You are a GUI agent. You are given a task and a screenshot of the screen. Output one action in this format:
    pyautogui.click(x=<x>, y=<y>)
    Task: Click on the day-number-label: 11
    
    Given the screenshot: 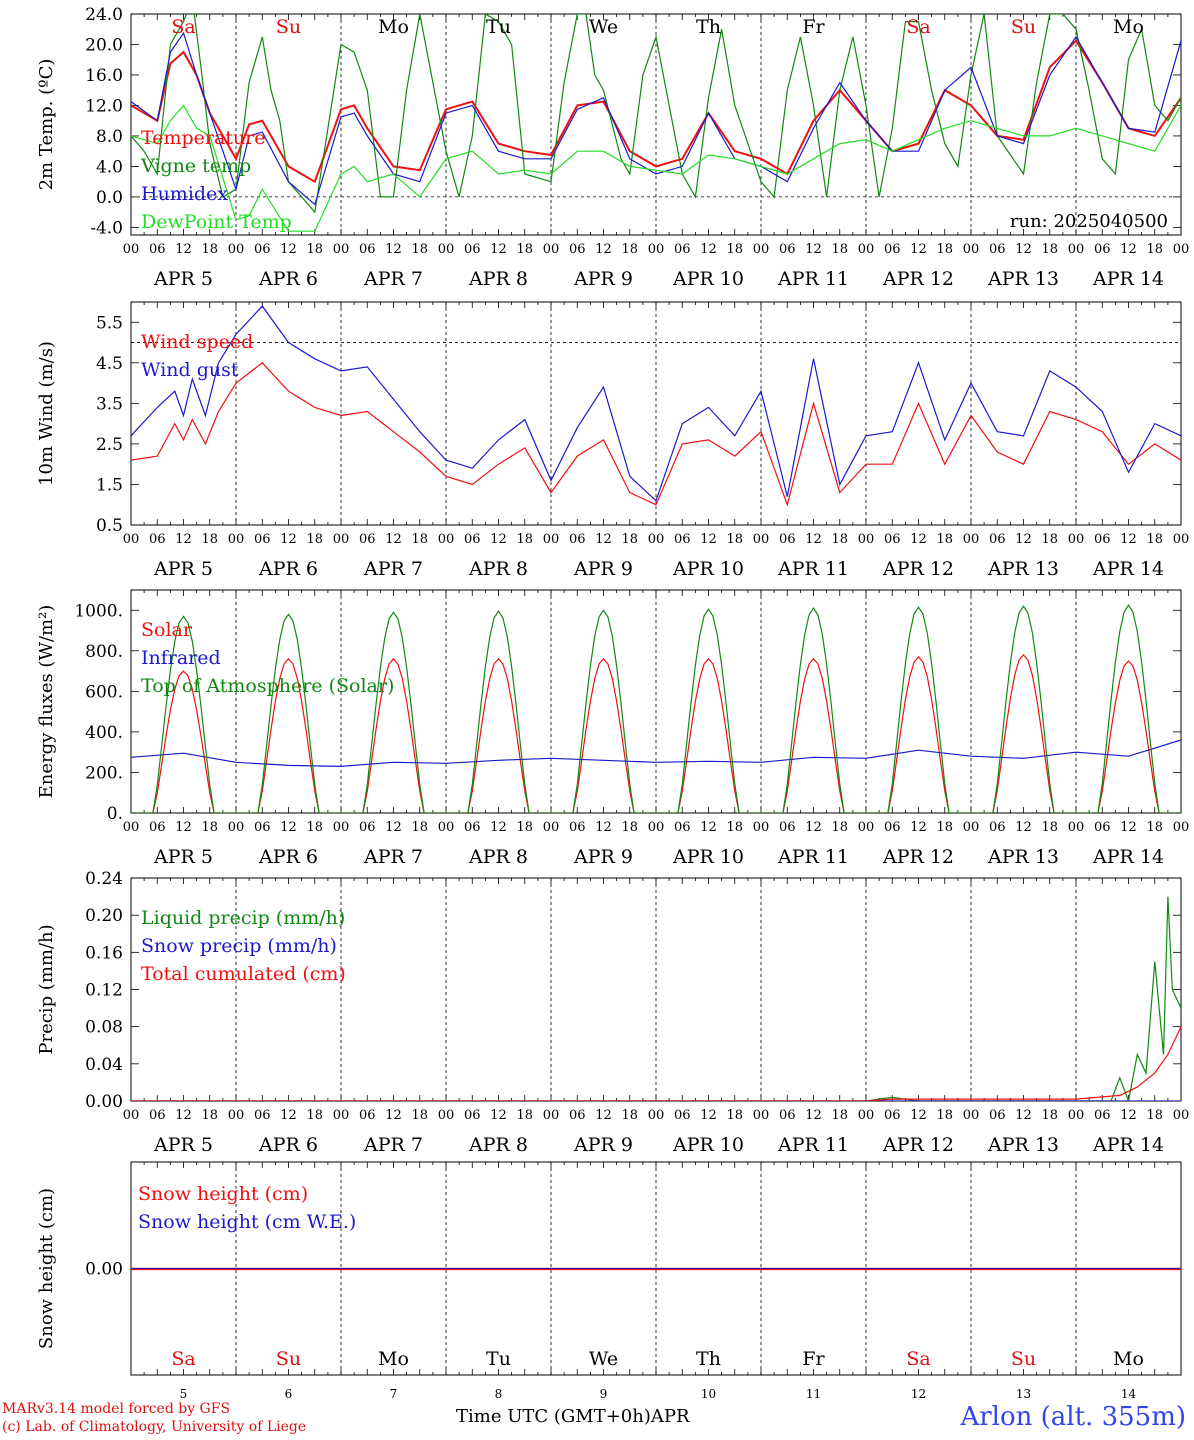 What is the action you would take?
    pyautogui.click(x=813, y=1394)
    